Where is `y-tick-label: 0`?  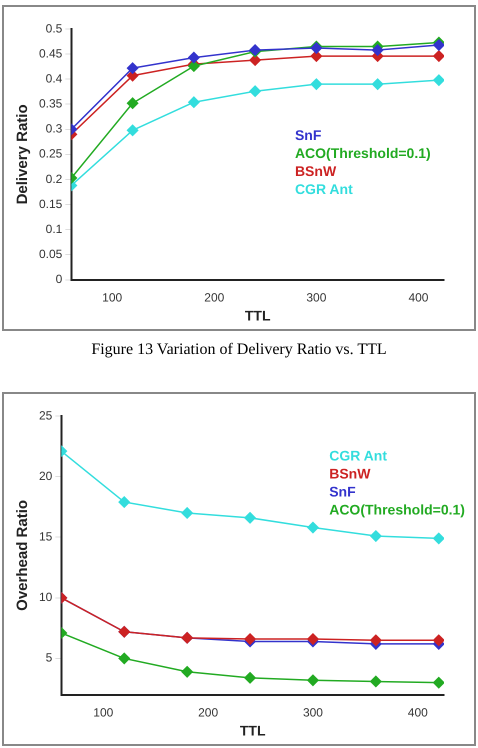 y-tick-label: 0 is located at coordinates (59, 279).